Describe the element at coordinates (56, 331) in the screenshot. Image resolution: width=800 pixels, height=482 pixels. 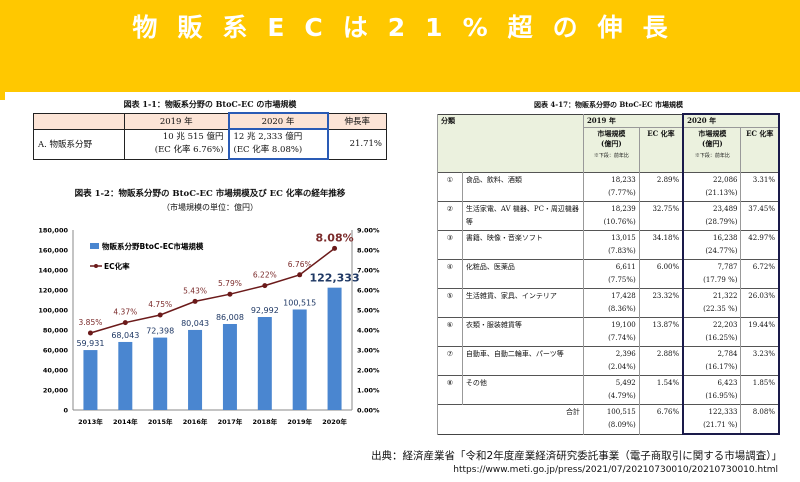
I see `y-tick-label: 80,000` at that location.